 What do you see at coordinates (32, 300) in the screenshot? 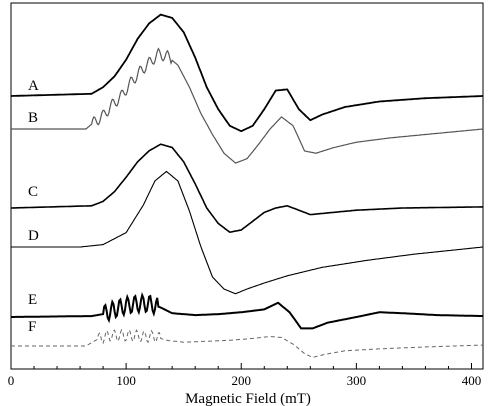
I see `trace-label-e: E` at bounding box center [32, 300].